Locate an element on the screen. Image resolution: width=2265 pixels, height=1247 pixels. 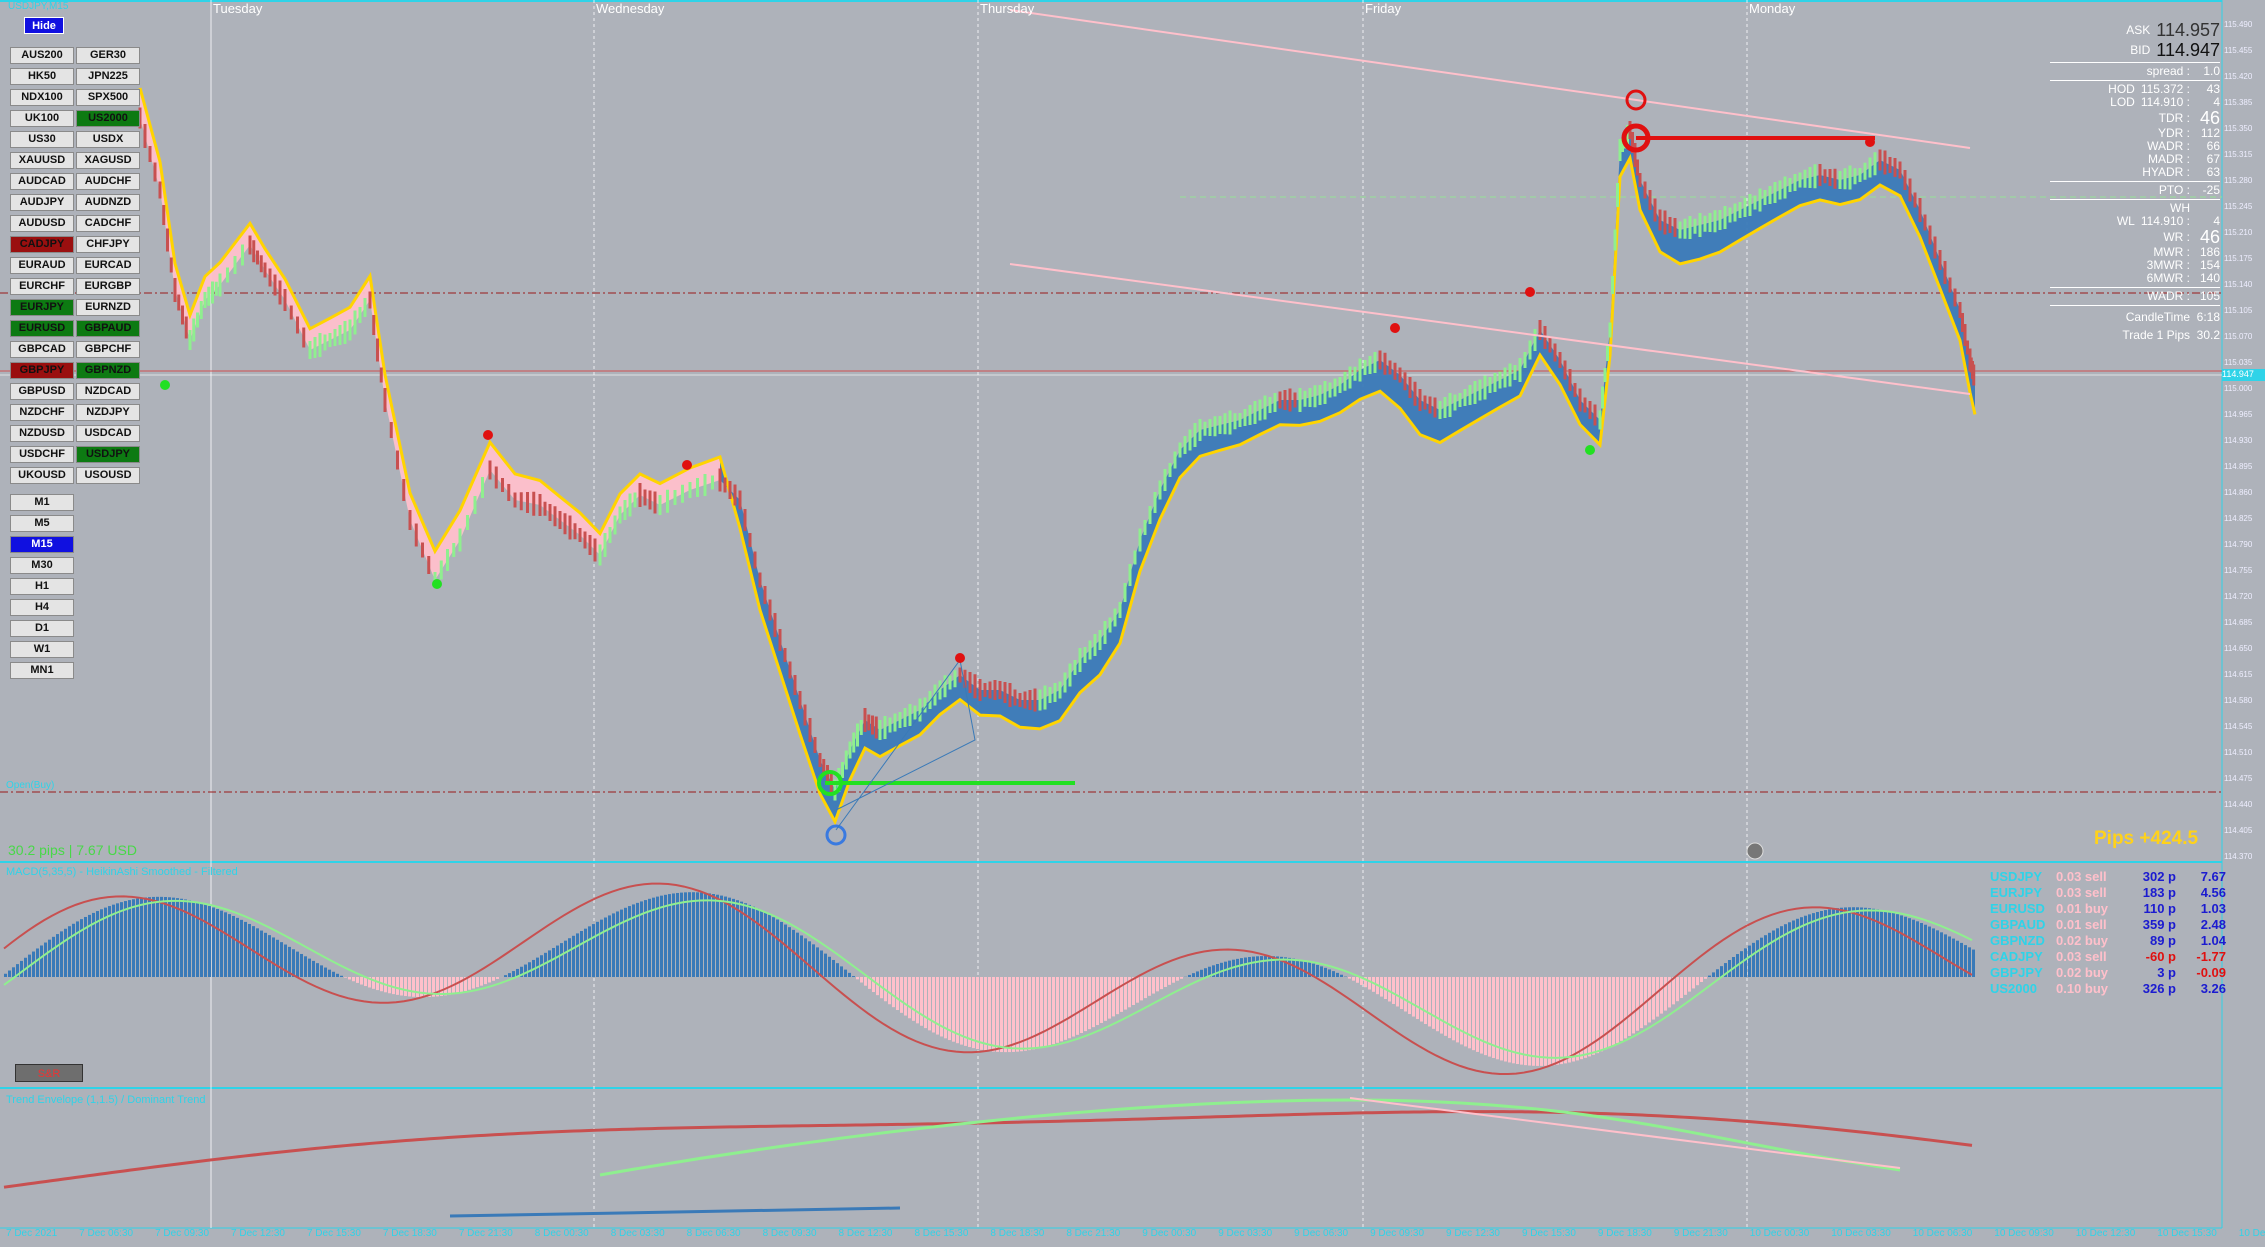
symbol-button-usdcad: USDCAD is located at coordinates (108, 433).